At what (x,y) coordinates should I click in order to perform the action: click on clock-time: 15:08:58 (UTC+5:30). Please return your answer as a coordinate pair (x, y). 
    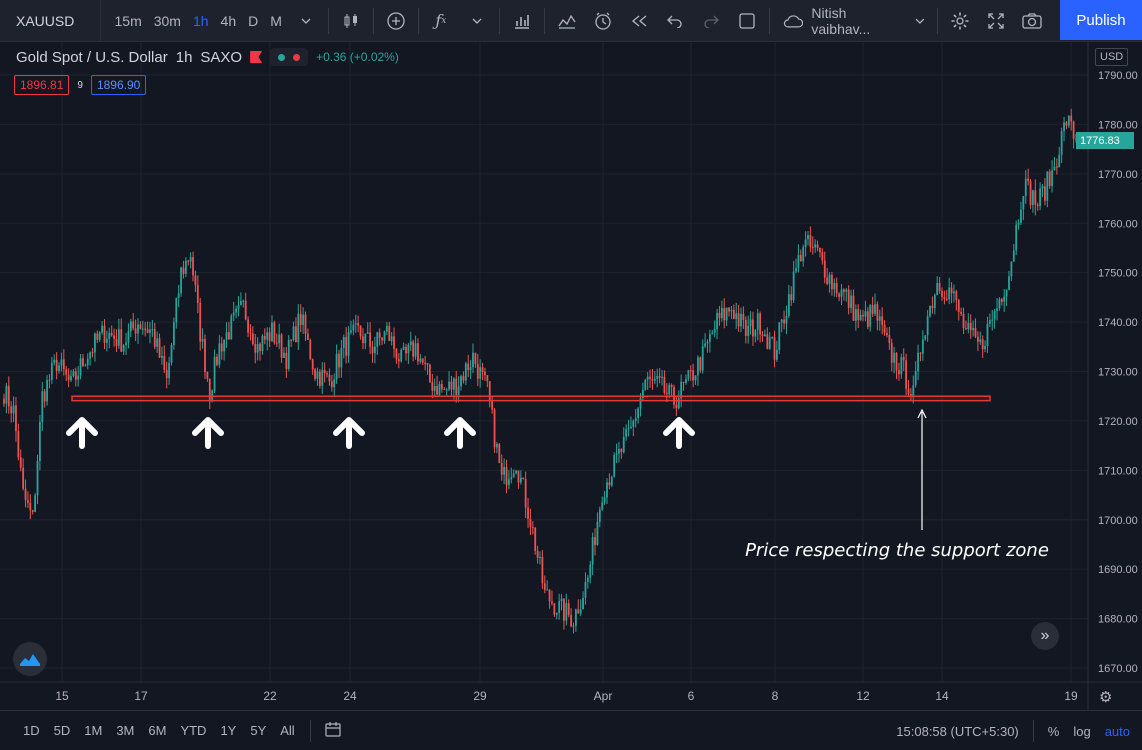
    Looking at the image, I should click on (957, 731).